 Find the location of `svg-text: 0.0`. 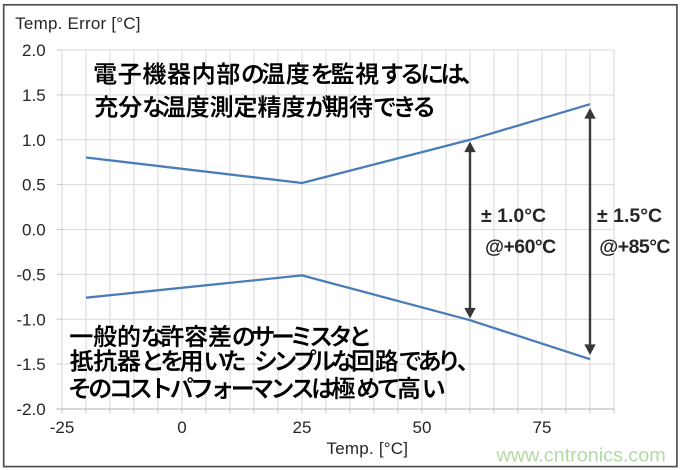

svg-text: 0.0 is located at coordinates (34, 230).